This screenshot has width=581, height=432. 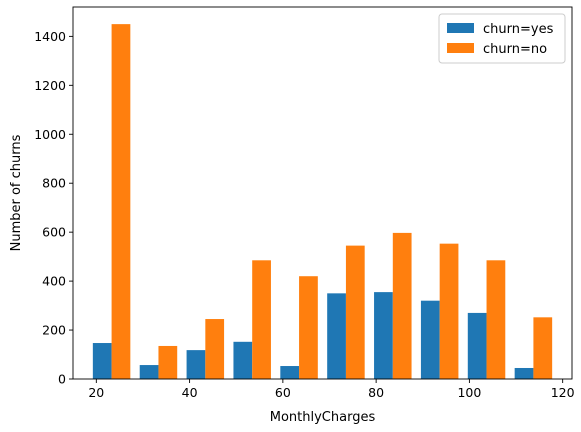 I want to click on y-tick-label: 0, so click(x=62, y=379).